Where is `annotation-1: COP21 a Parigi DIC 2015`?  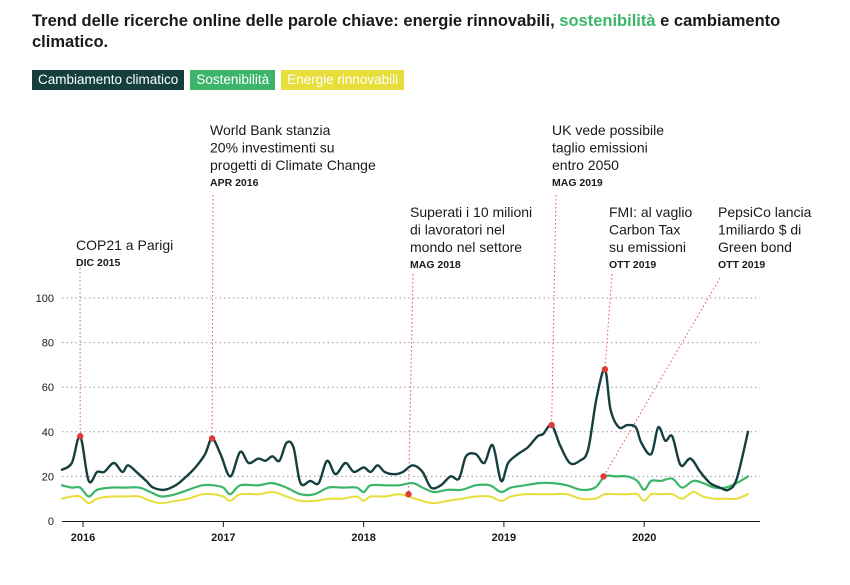
annotation-1: COP21 a Parigi DIC 2015 is located at coordinates (124, 253).